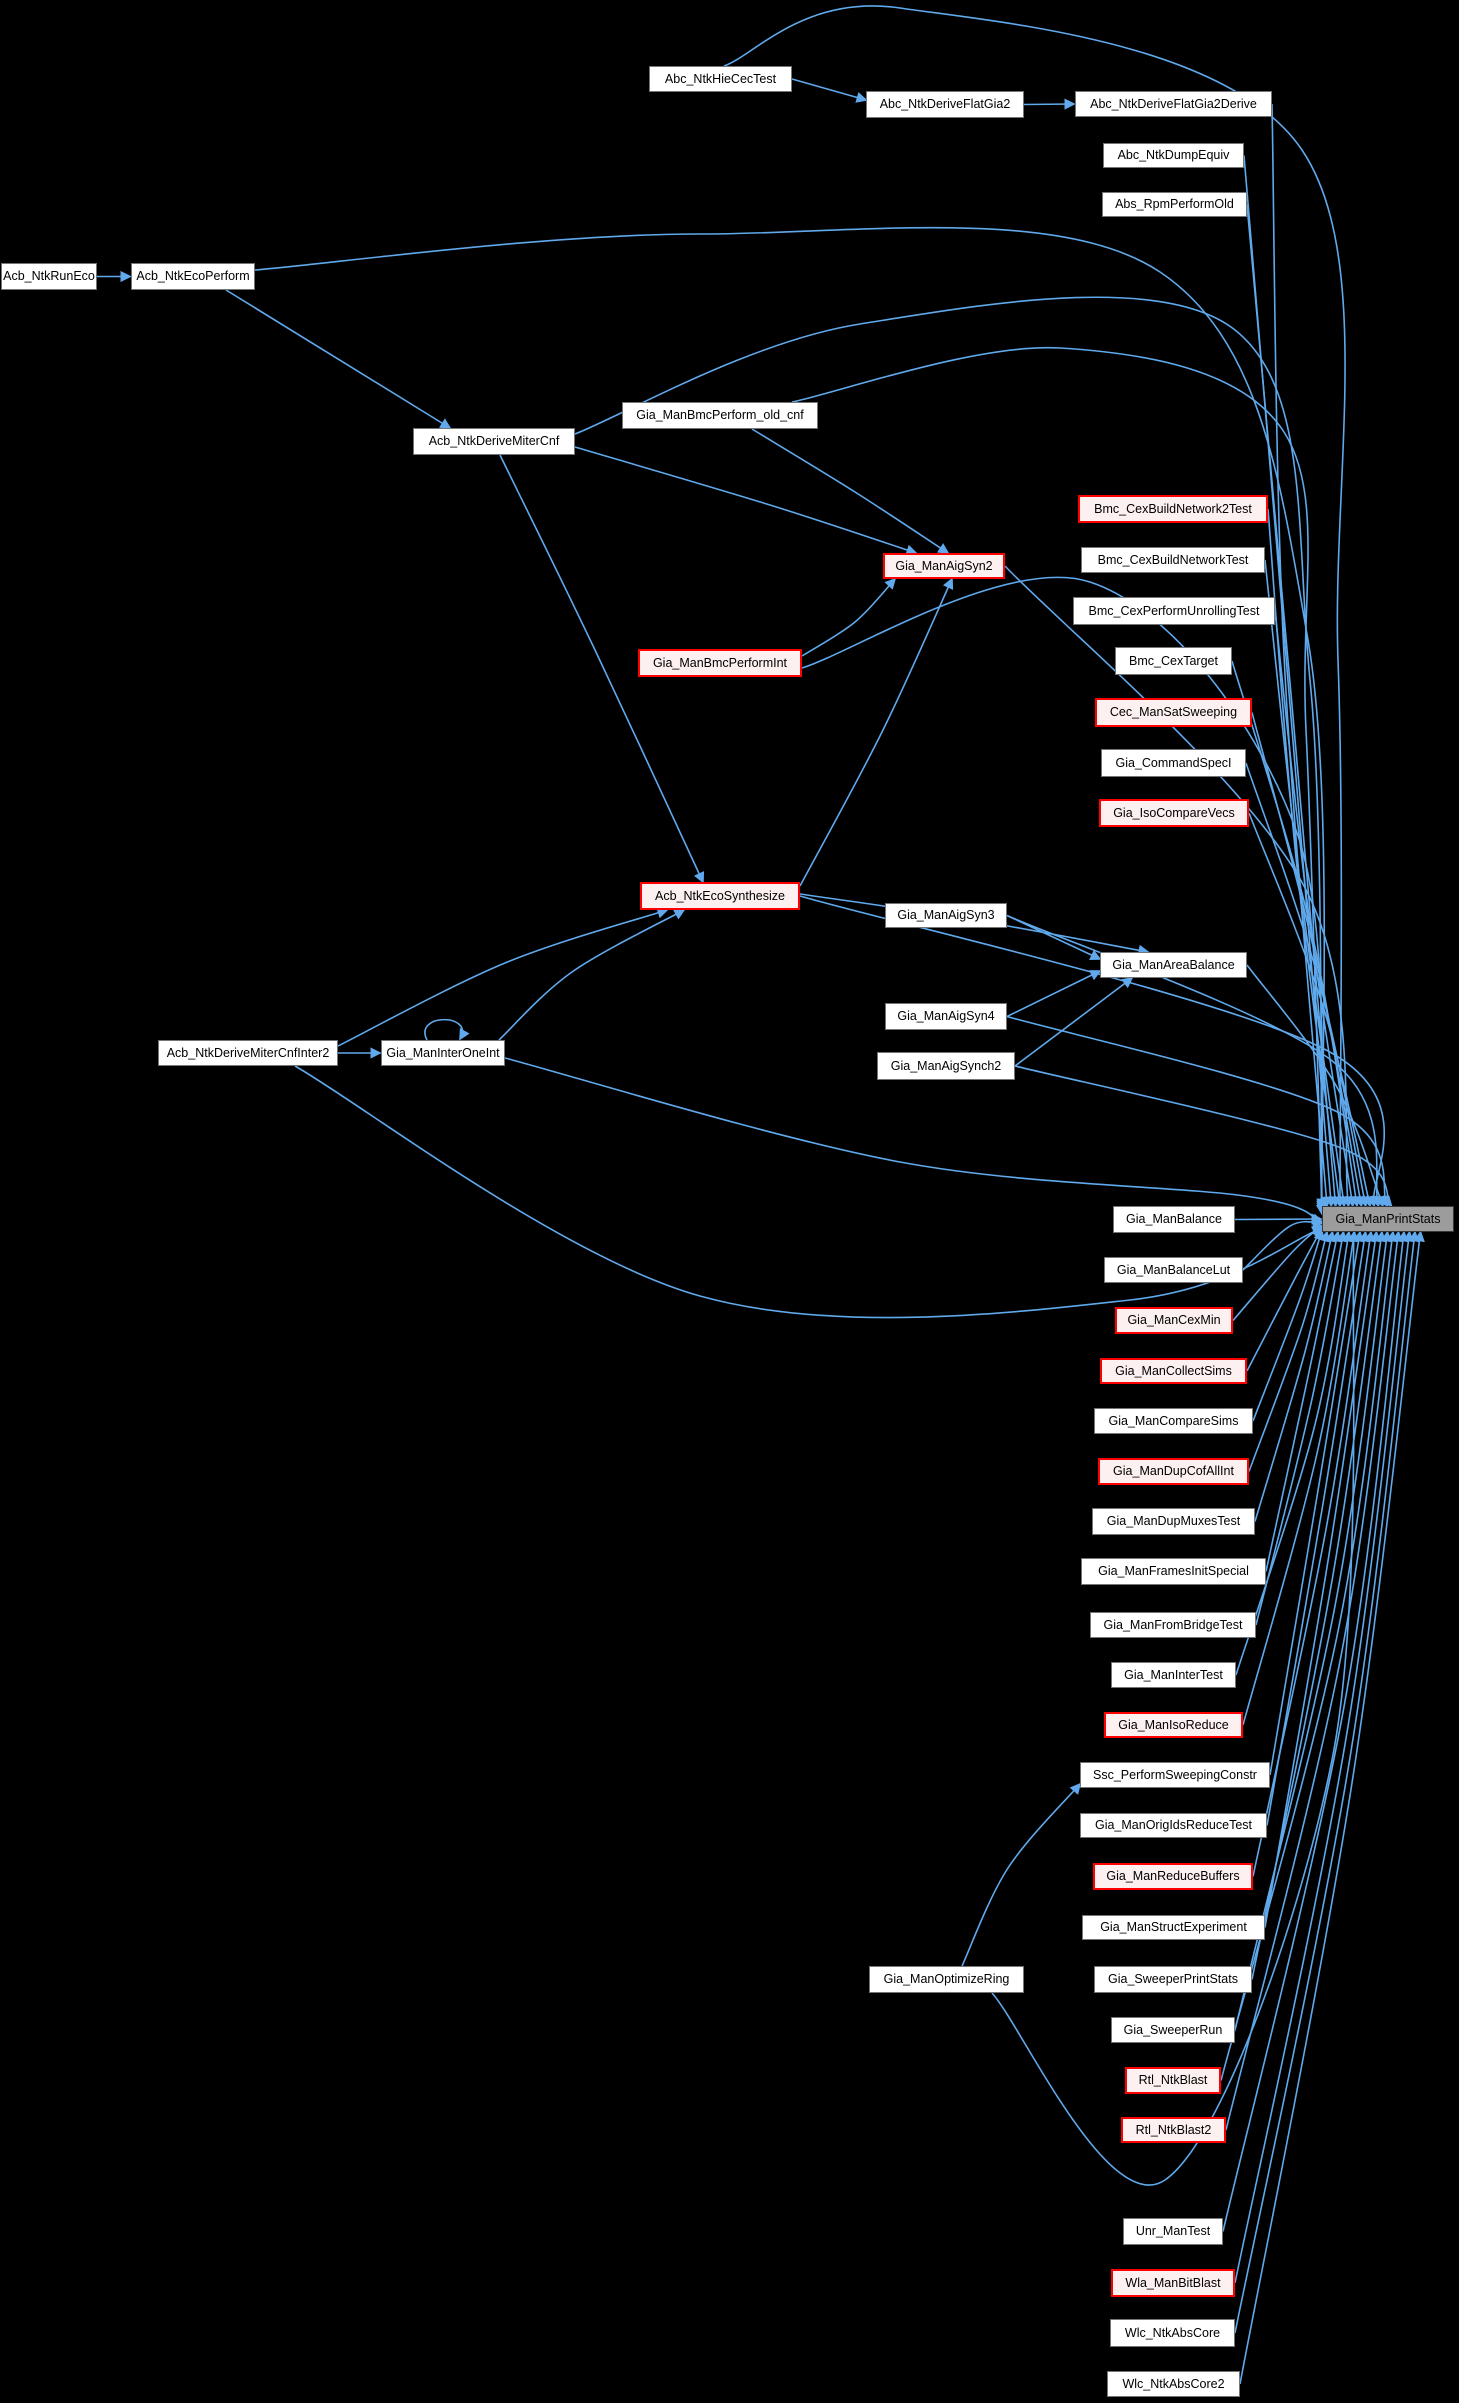 This screenshot has height=2403, width=1459. Describe the element at coordinates (746, 501) in the screenshot. I see `call-edge-mitercnf-to-aigsyn2` at that location.